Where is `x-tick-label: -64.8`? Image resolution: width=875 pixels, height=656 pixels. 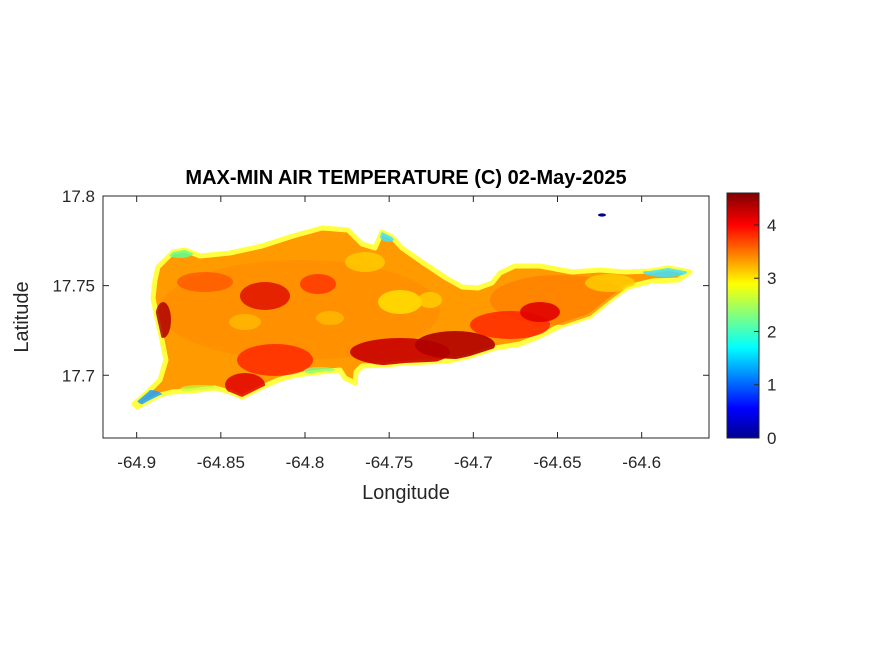 x-tick-label: -64.8 is located at coordinates (305, 462).